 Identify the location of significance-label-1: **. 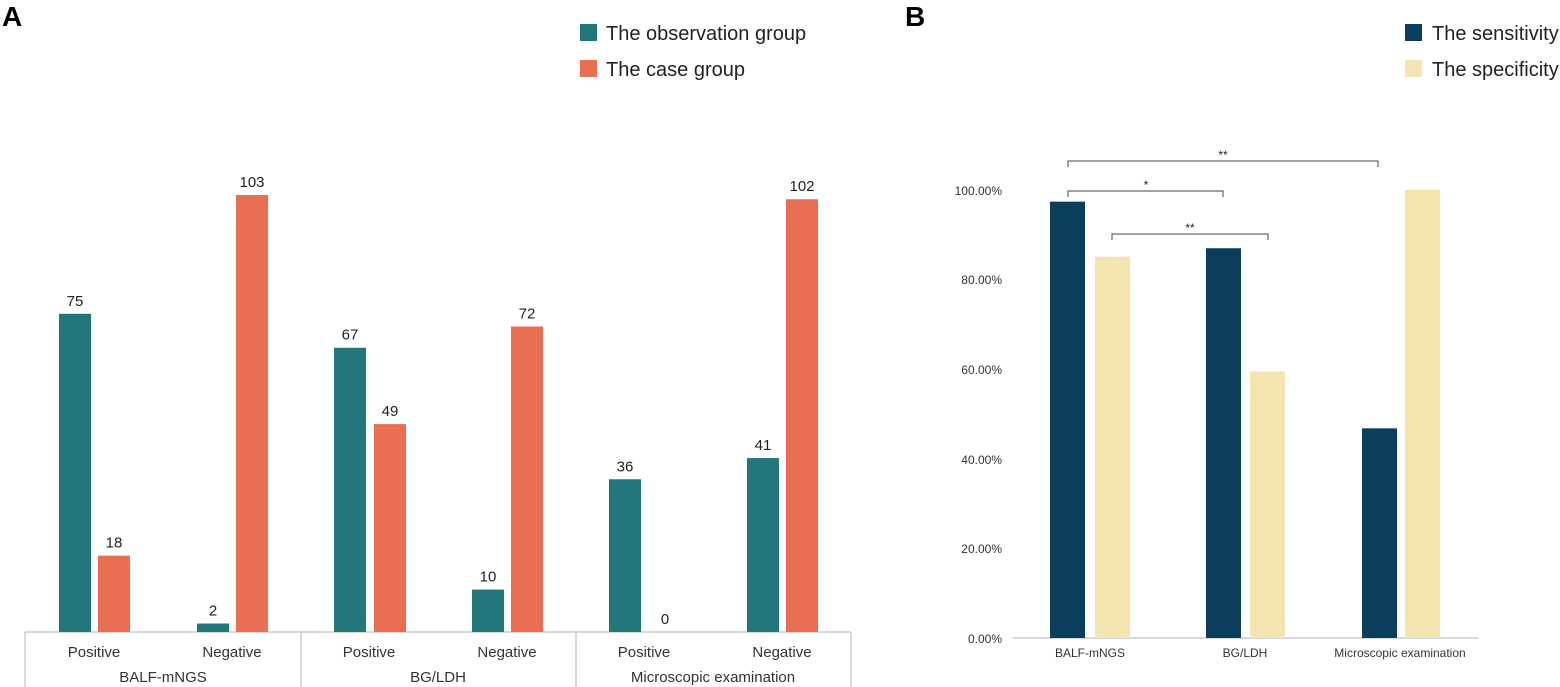
(1223, 155).